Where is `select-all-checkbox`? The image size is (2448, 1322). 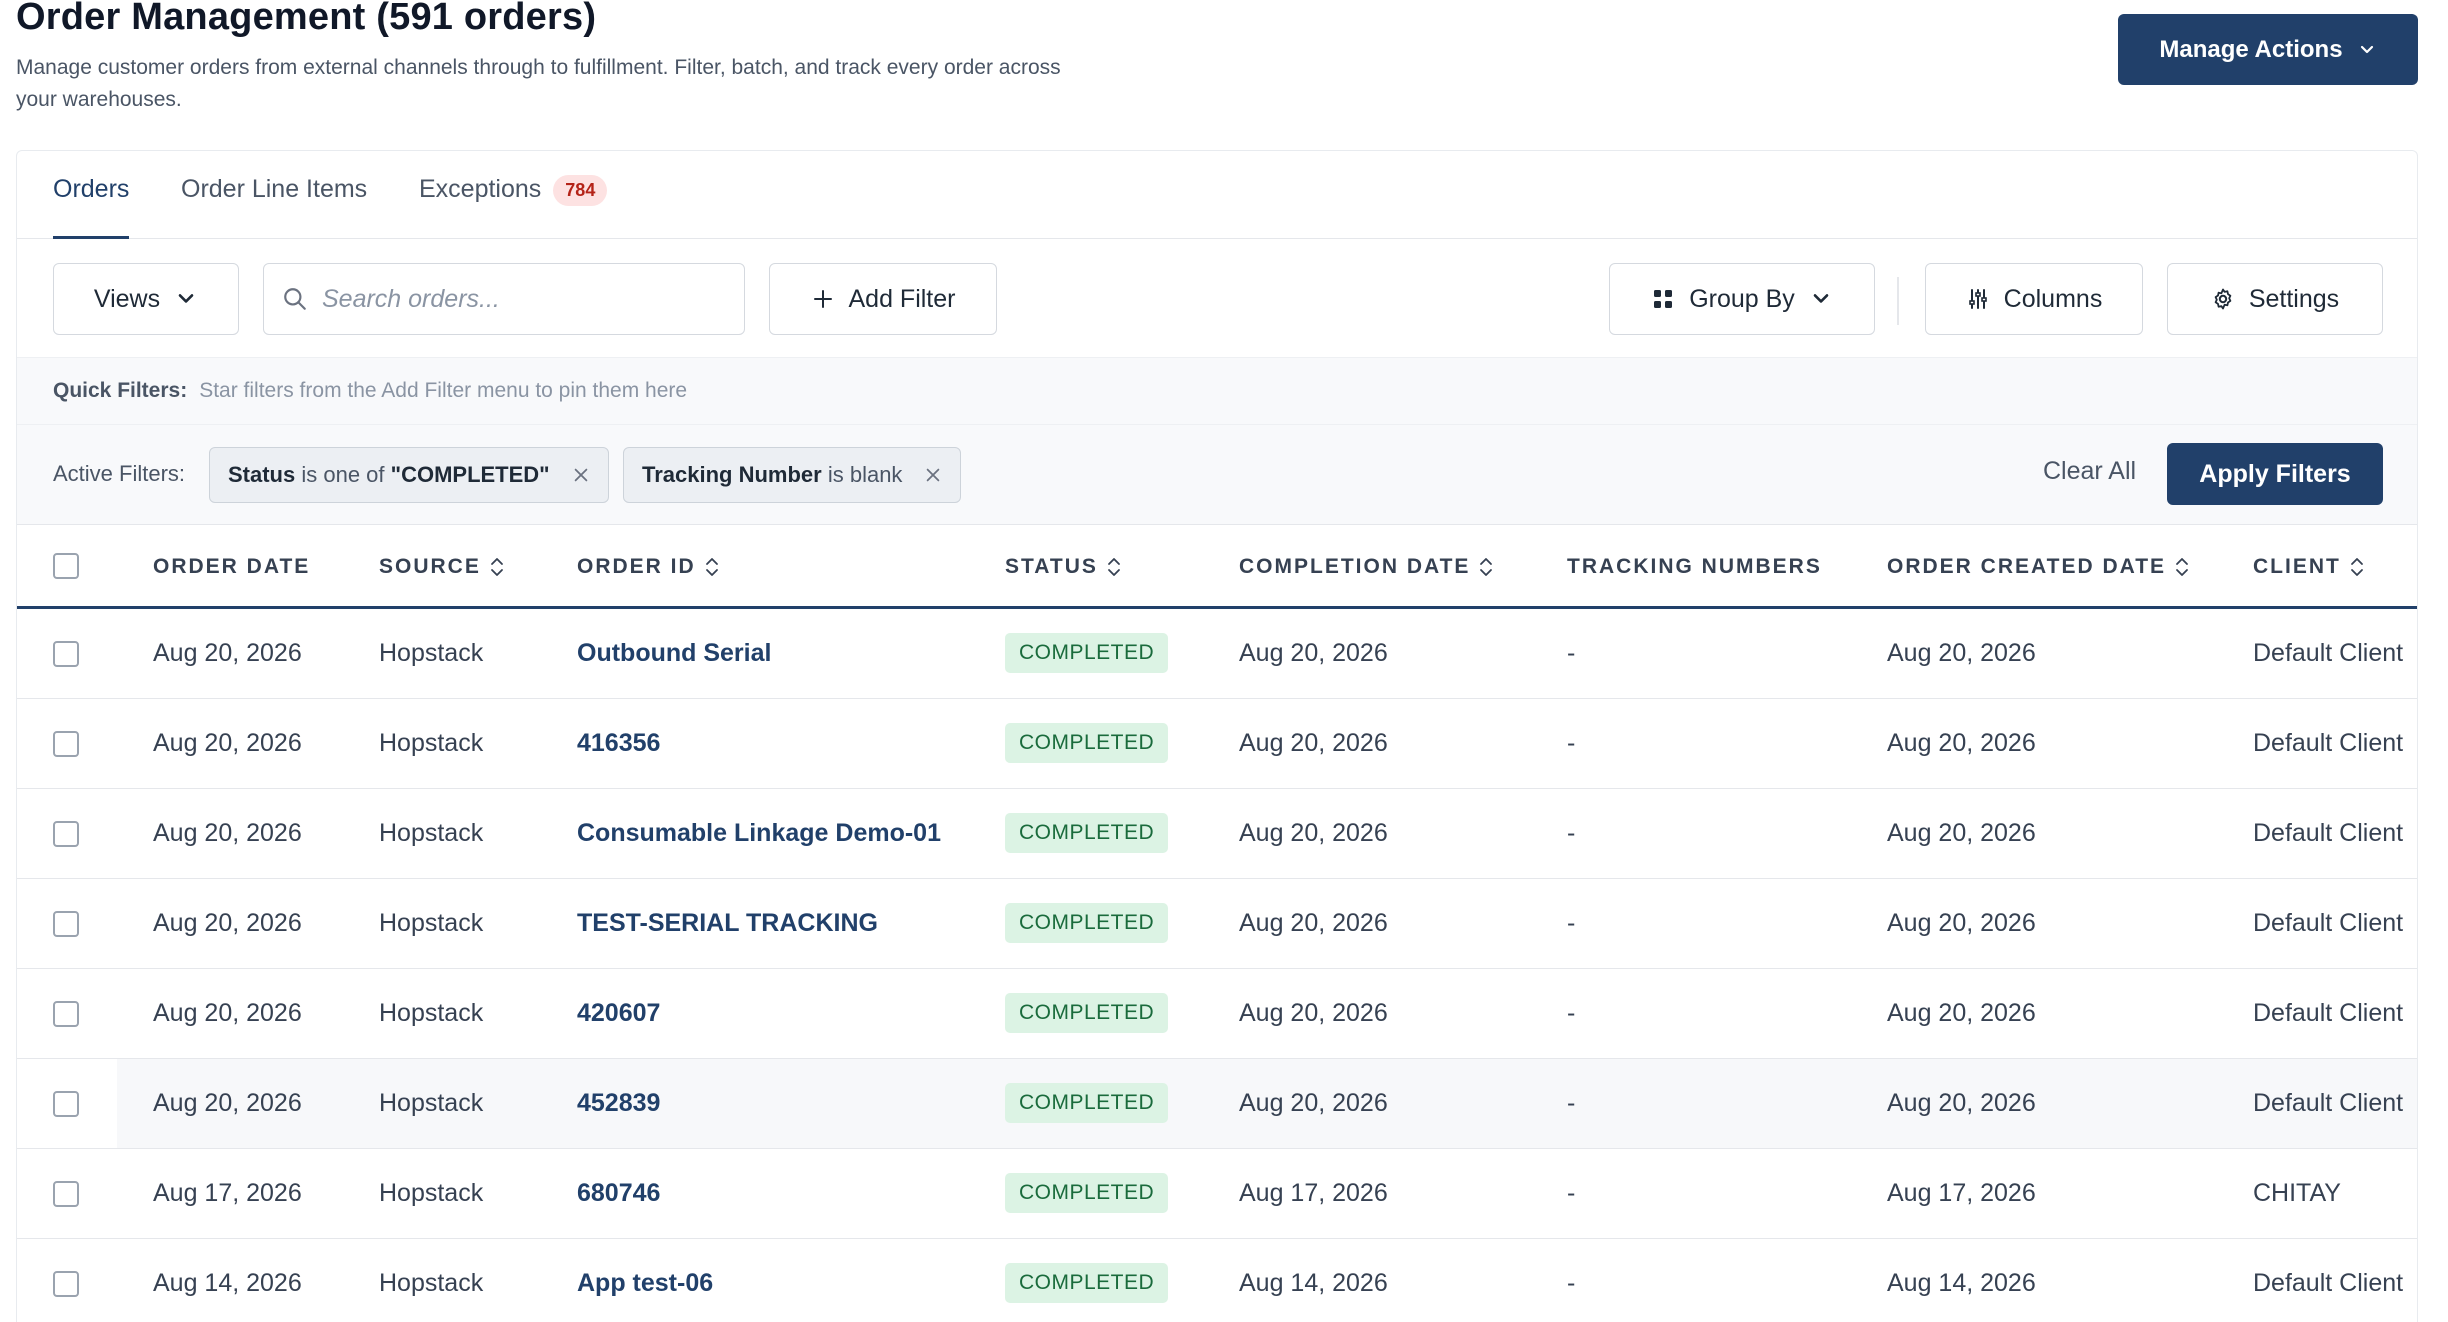
select-all-checkbox is located at coordinates (66, 566).